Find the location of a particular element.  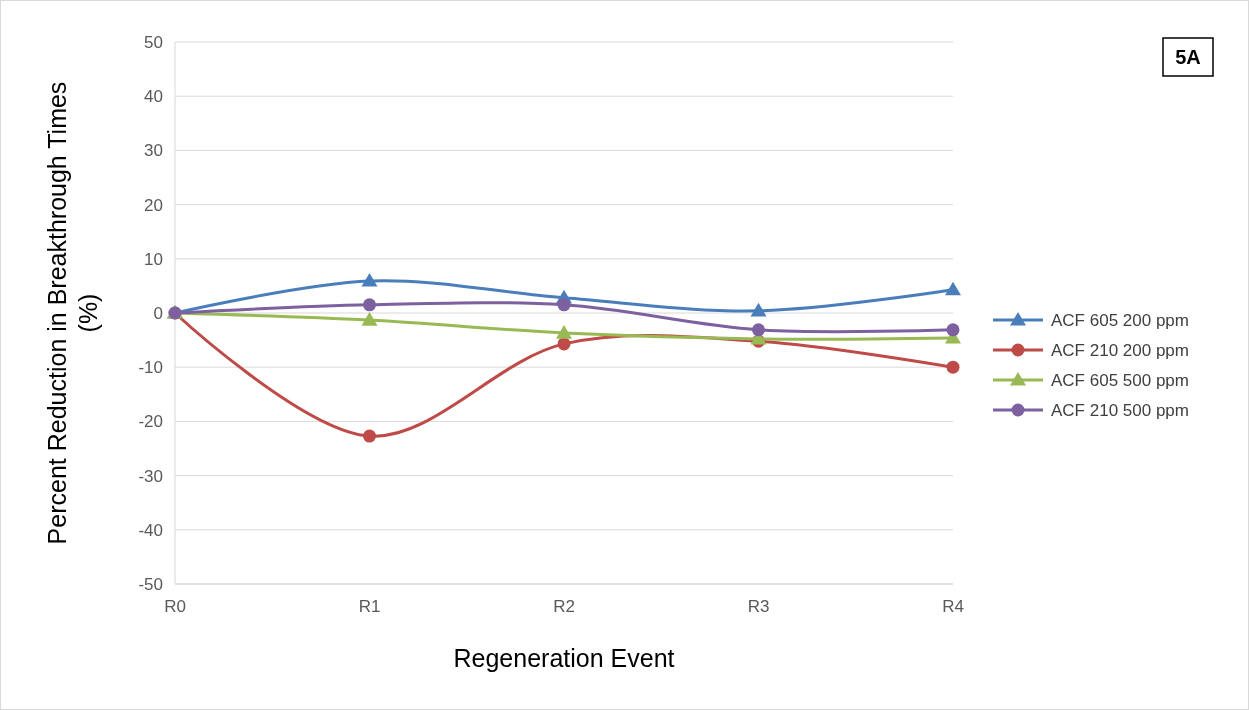

text: 5A is located at coordinates (1188, 57).